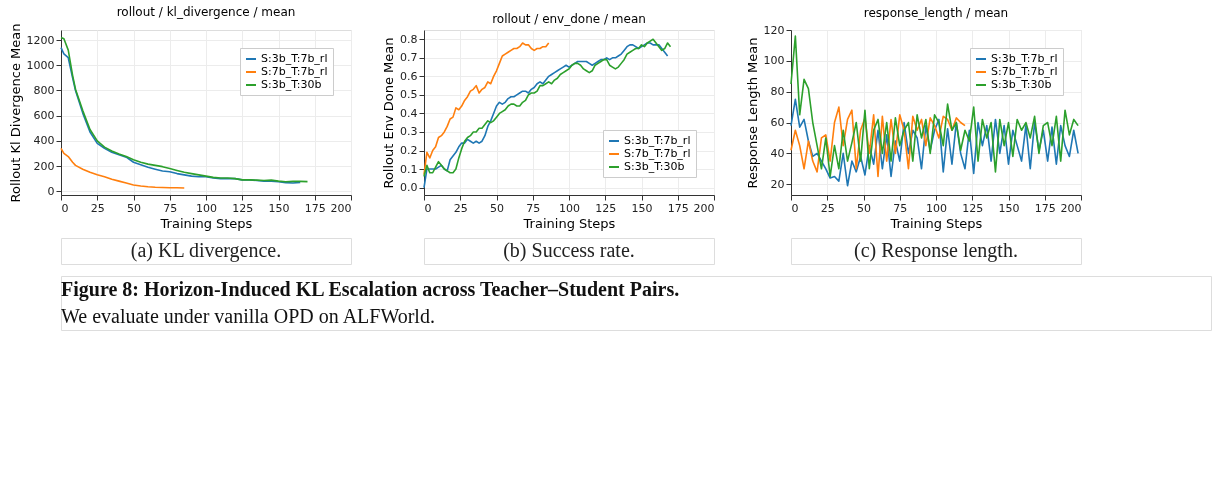 The image size is (1220, 493). What do you see at coordinates (569, 250) in the screenshot?
I see `text: (b) Success rate.` at bounding box center [569, 250].